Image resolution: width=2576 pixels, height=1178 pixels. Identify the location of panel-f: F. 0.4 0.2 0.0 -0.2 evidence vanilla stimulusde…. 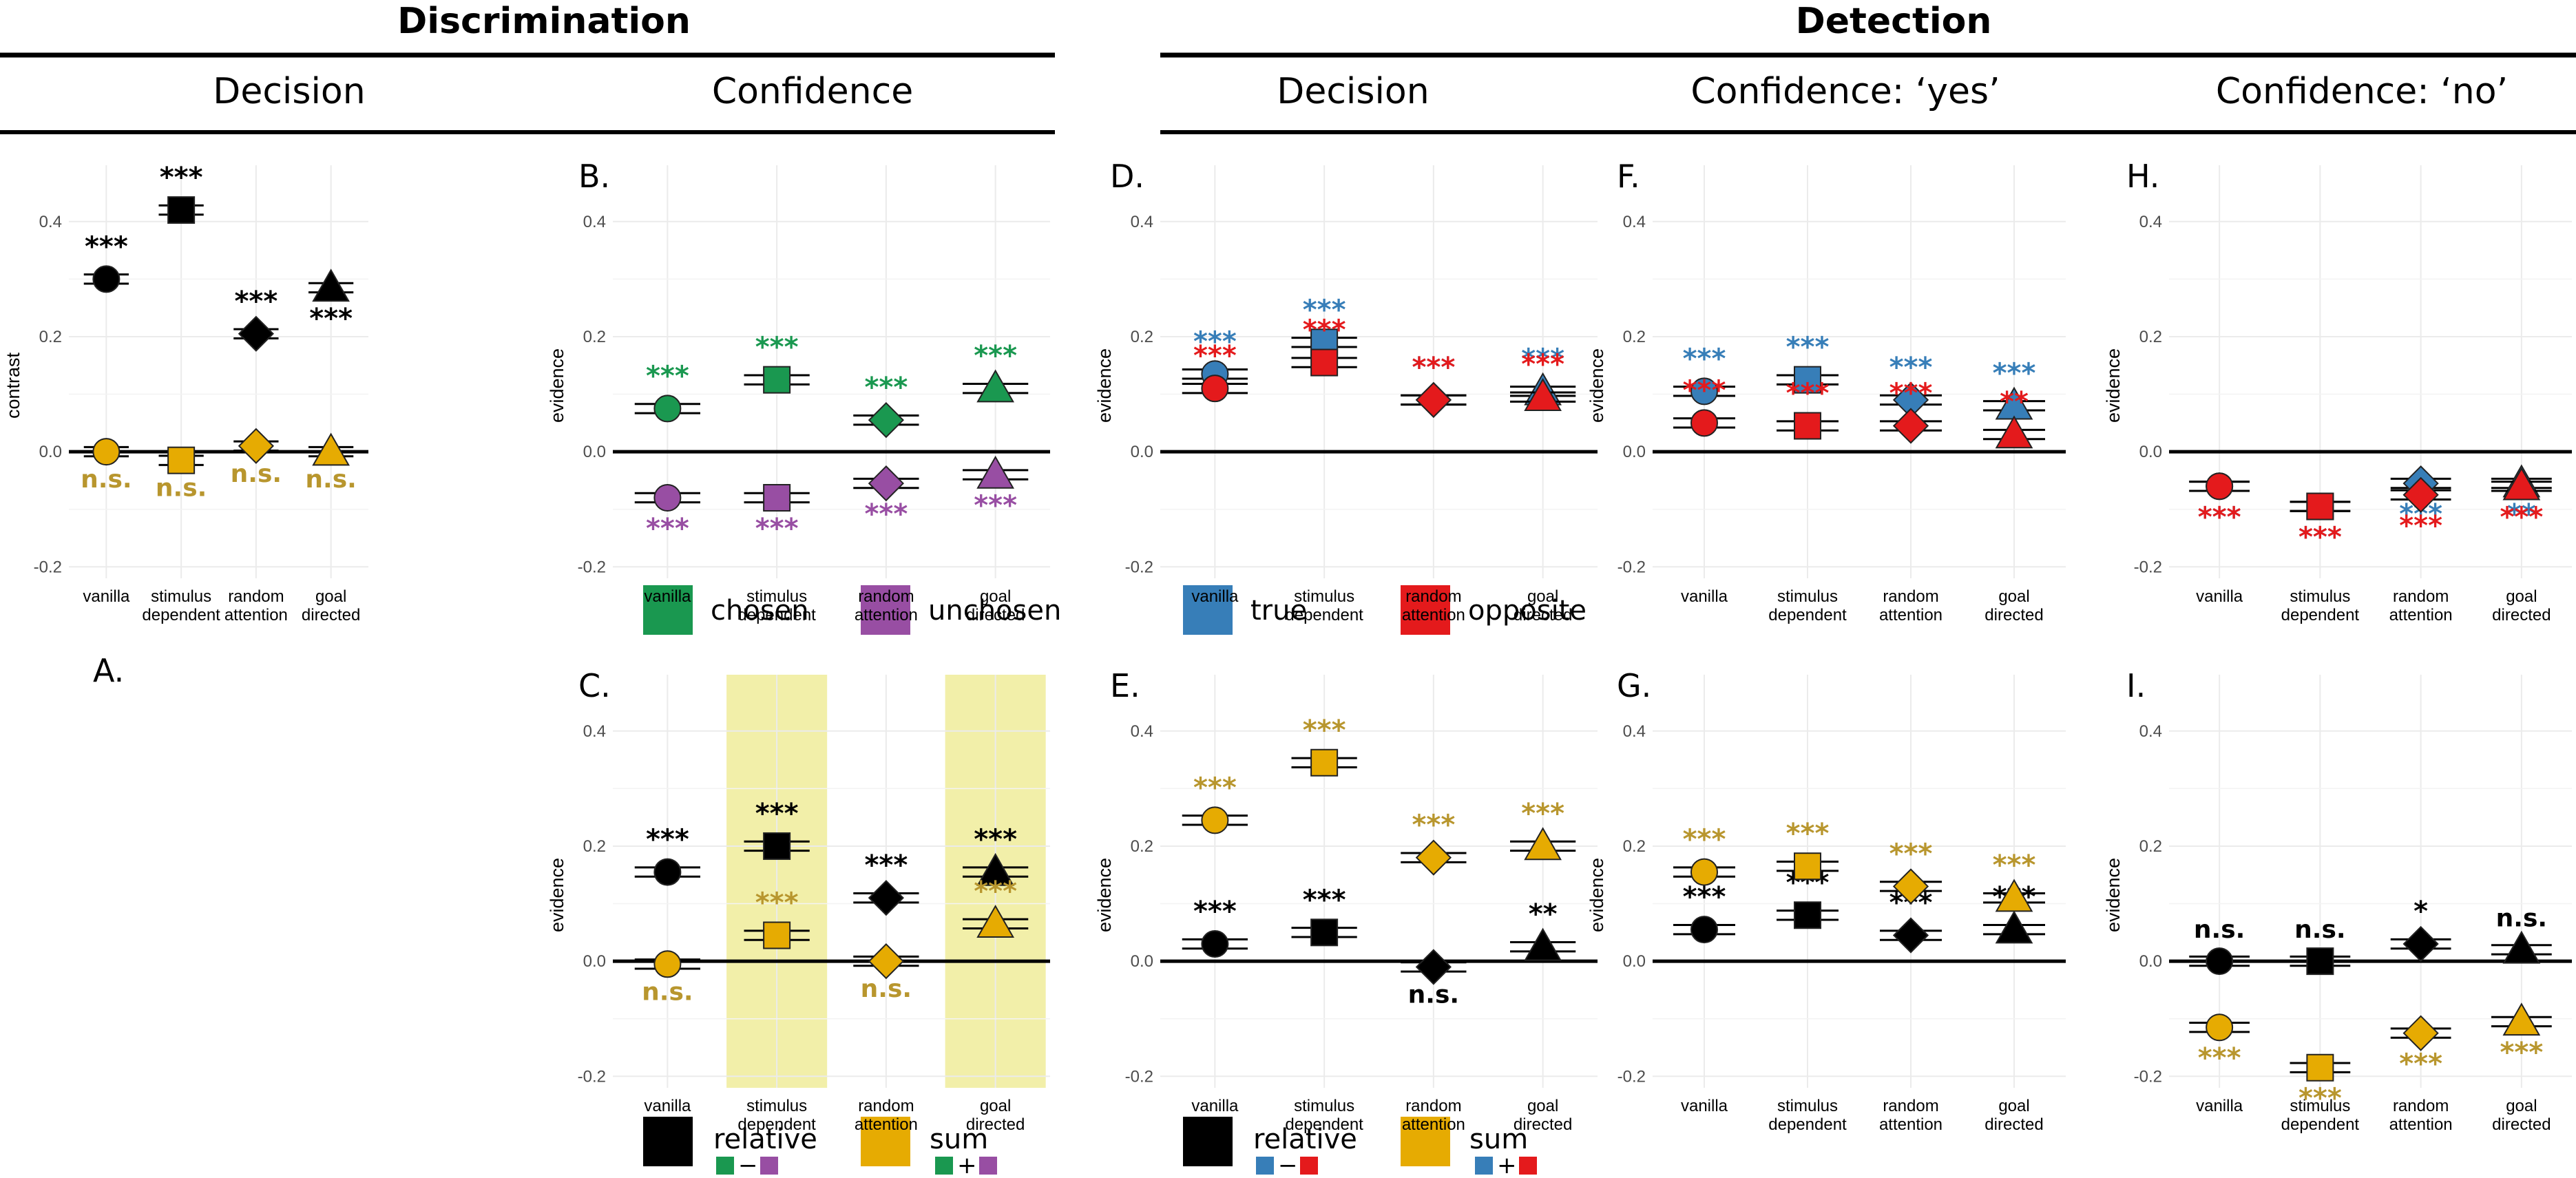
(1826, 391).